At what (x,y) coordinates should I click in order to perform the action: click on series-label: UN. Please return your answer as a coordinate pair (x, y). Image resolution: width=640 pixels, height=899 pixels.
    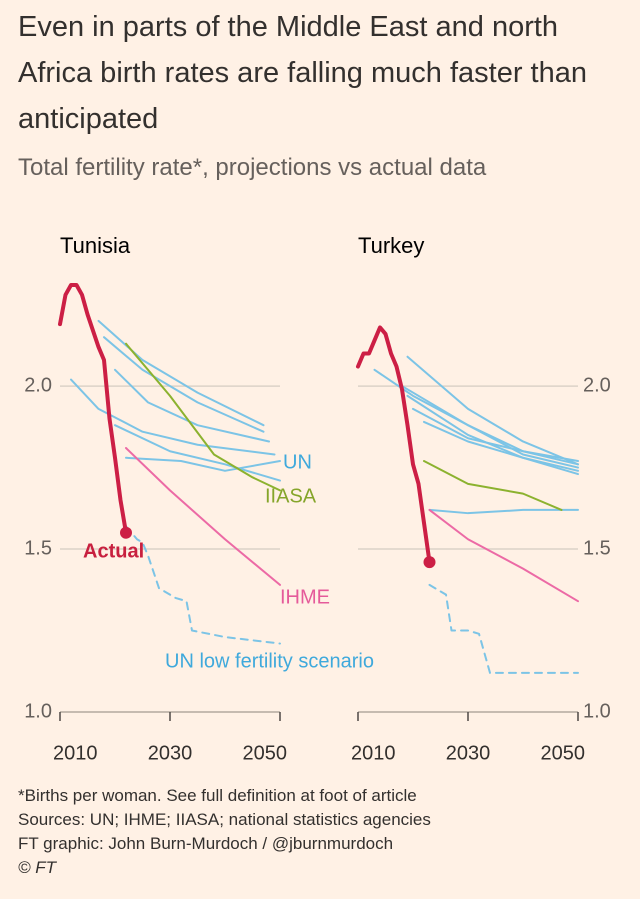
    Looking at the image, I should click on (297, 462).